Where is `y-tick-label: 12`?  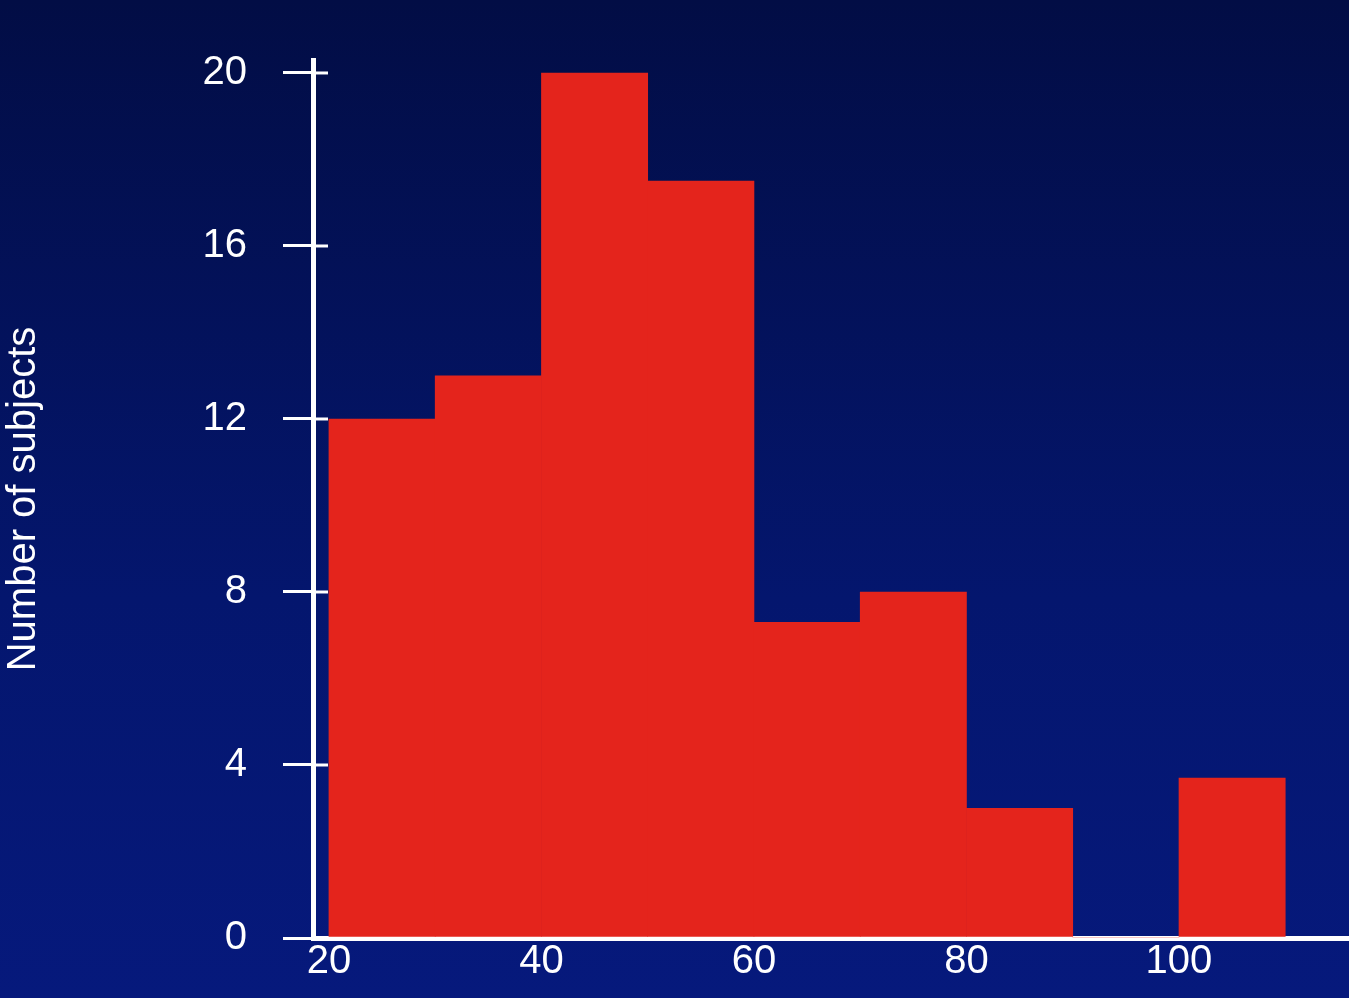
y-tick-label: 12 is located at coordinates (224, 416).